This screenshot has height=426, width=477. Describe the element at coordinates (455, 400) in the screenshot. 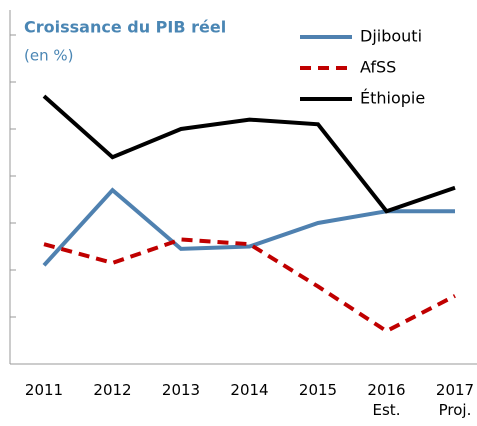

I see `x-tick-label: 2017 Proj.` at that location.